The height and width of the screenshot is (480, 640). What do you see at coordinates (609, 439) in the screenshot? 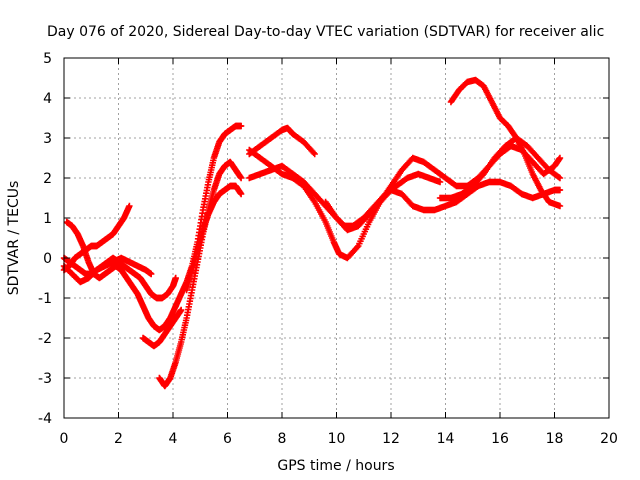
I see `x-tick-label: 20` at bounding box center [609, 439].